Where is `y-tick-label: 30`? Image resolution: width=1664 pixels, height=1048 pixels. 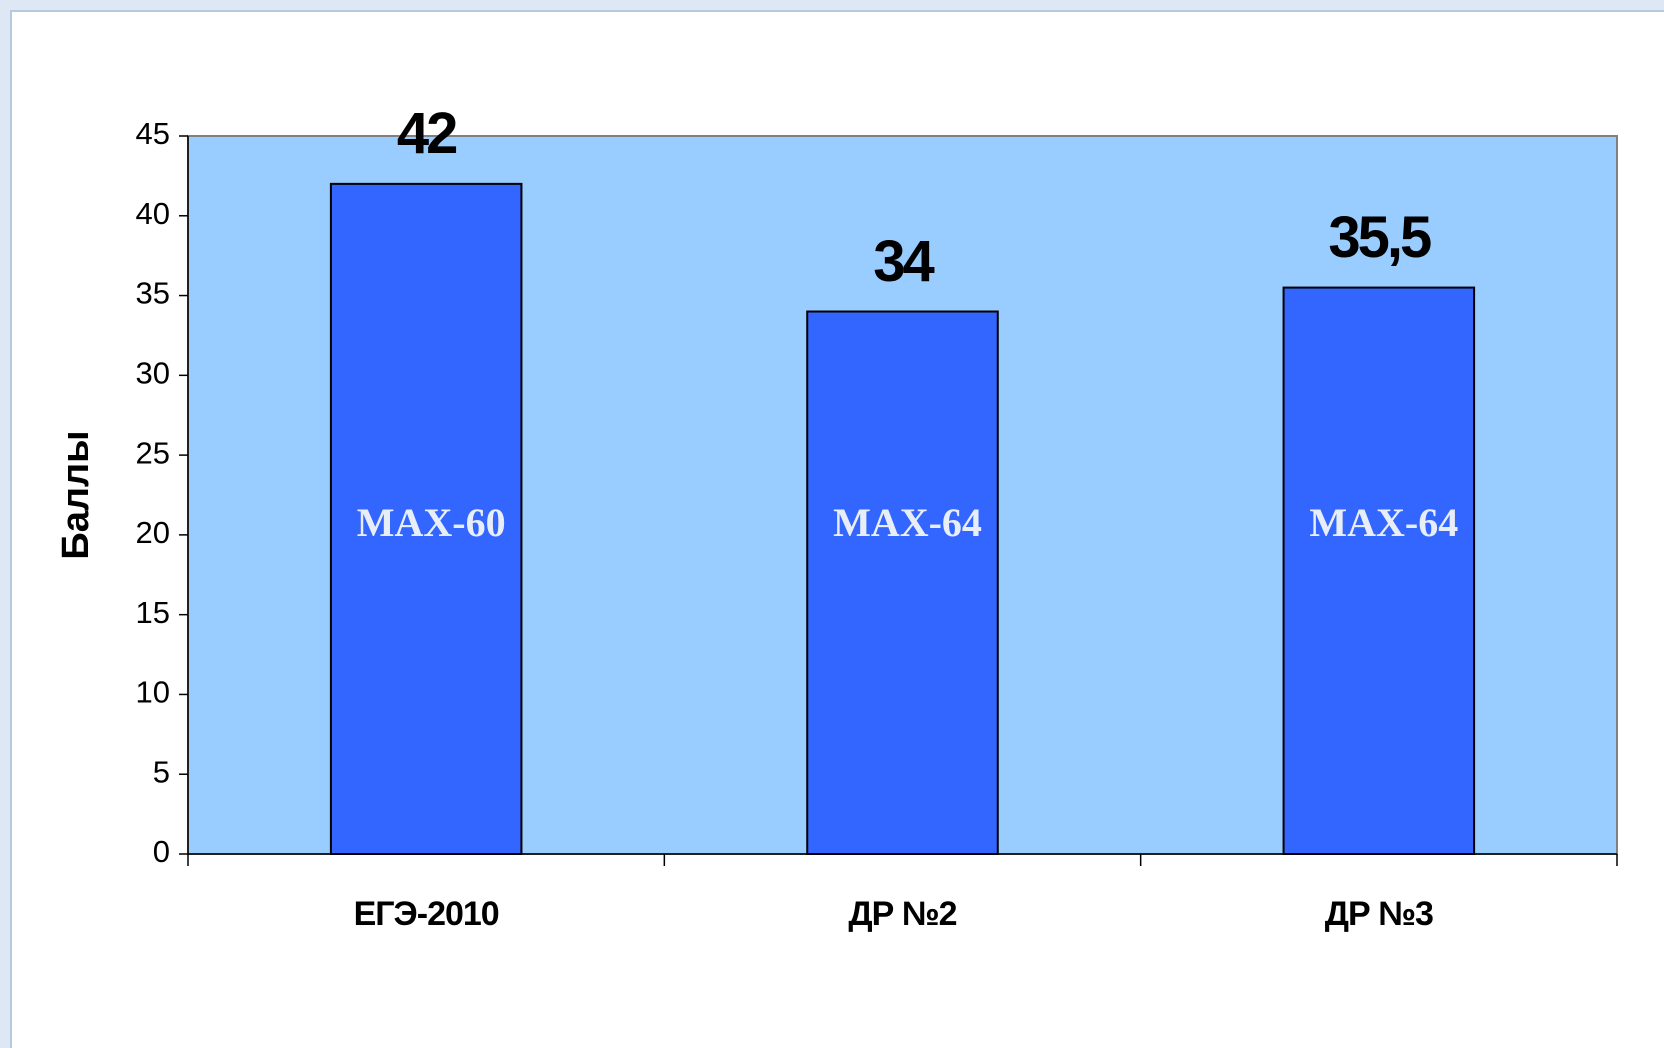
y-tick-label: 30 is located at coordinates (153, 373).